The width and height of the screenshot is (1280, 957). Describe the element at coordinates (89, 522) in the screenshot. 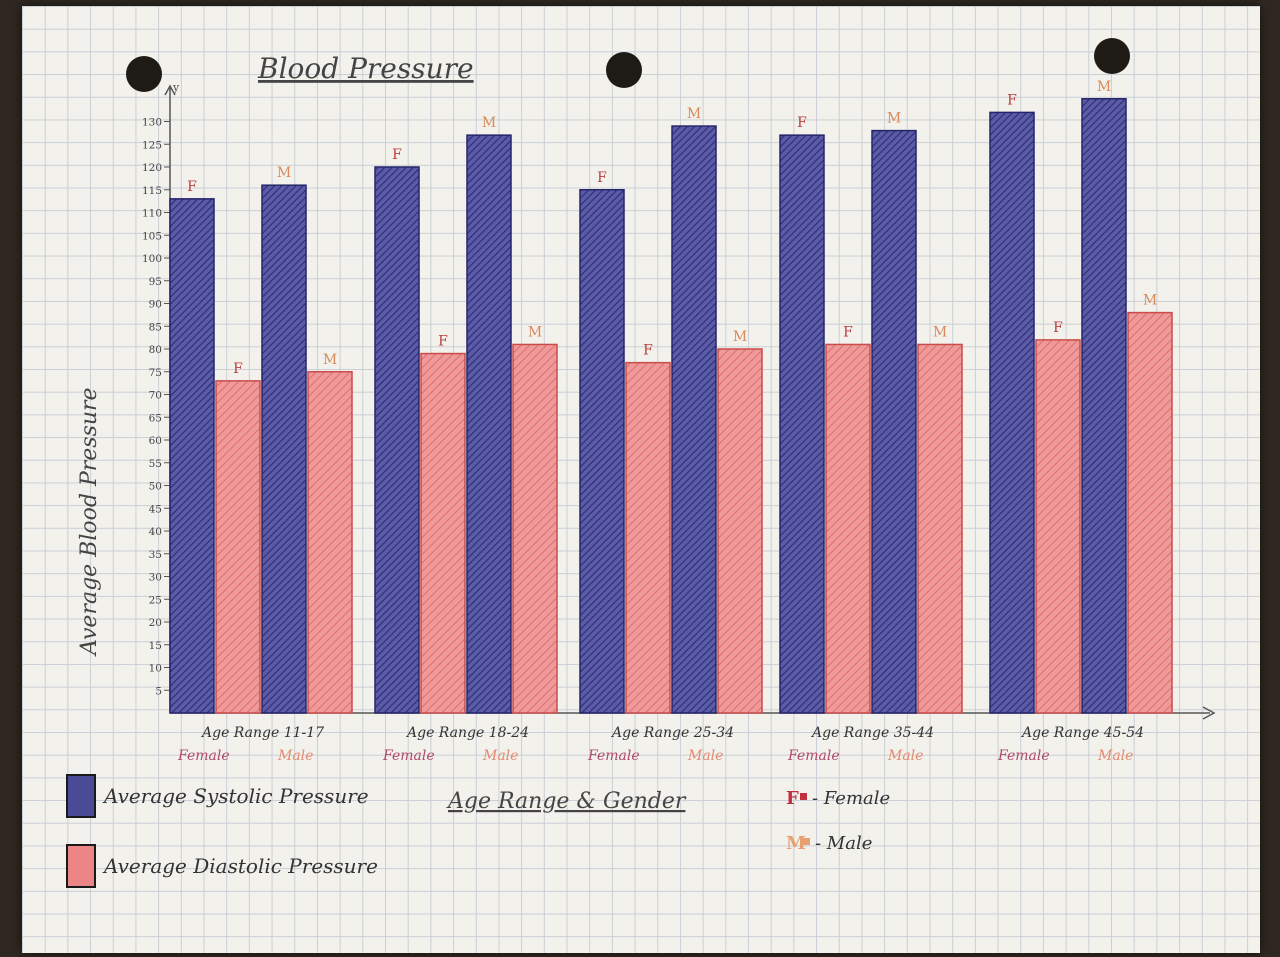

I see `y-axis-label: Average Blood Pressure` at that location.